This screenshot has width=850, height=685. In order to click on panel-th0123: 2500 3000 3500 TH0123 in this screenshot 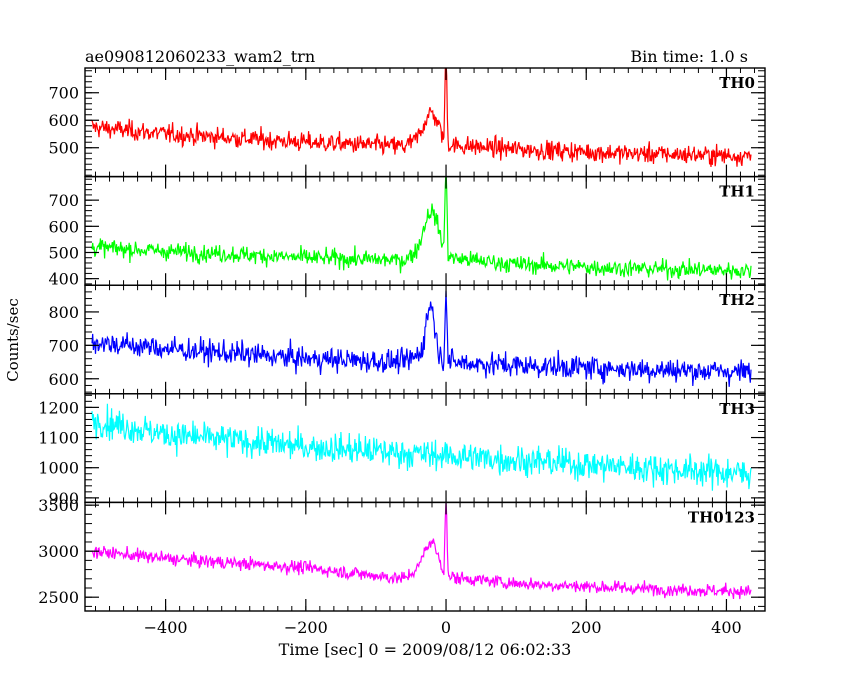, I will do `click(402, 554)`.